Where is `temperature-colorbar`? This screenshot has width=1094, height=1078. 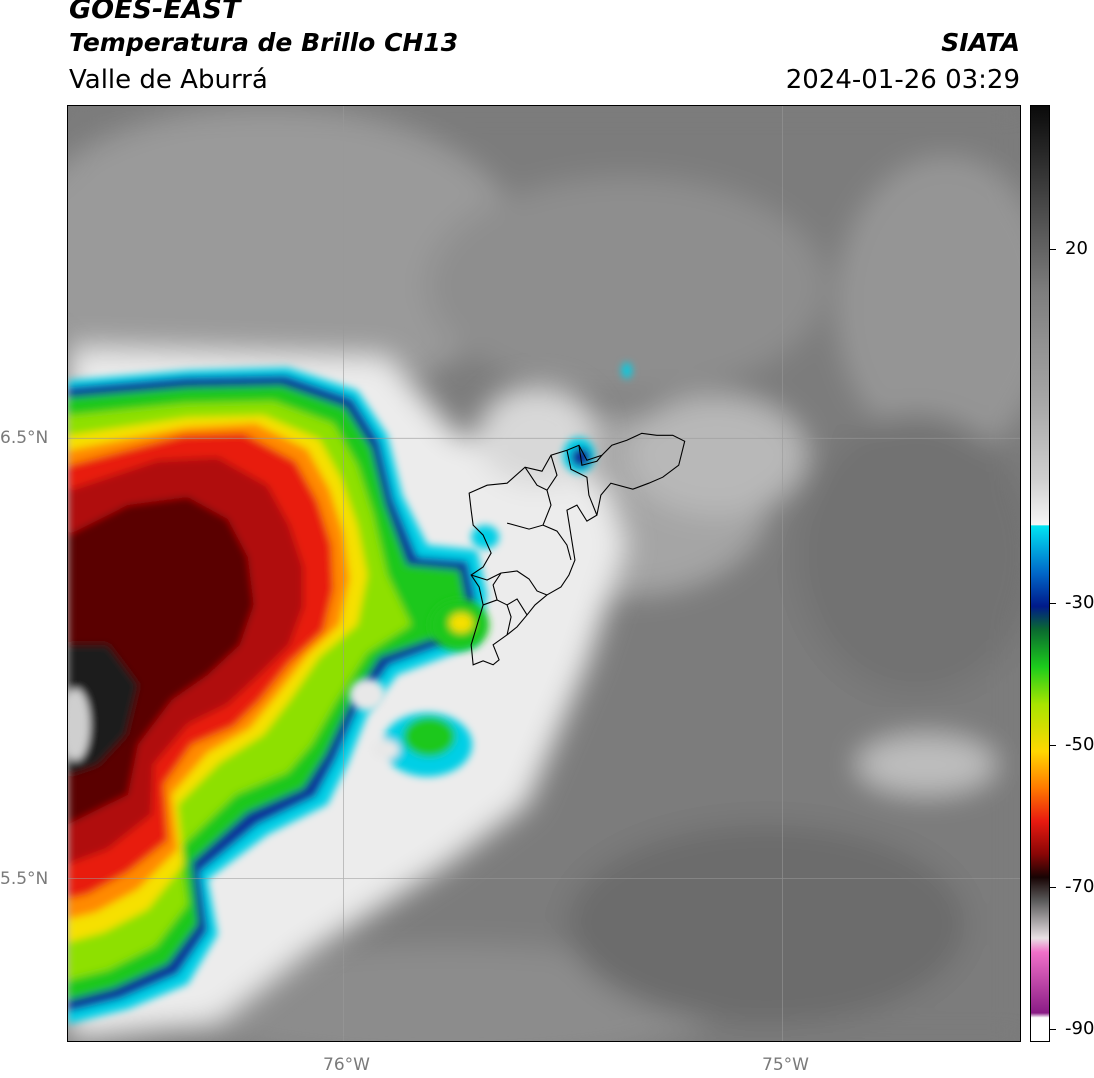
temperature-colorbar is located at coordinates (1040, 573).